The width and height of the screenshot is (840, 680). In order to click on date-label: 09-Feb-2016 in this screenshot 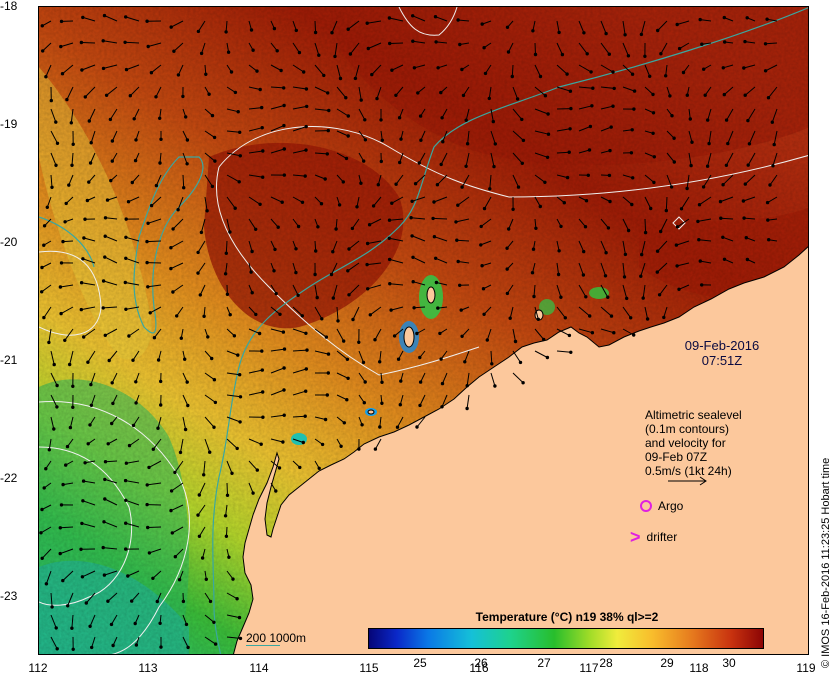, I will do `click(722, 345)`.